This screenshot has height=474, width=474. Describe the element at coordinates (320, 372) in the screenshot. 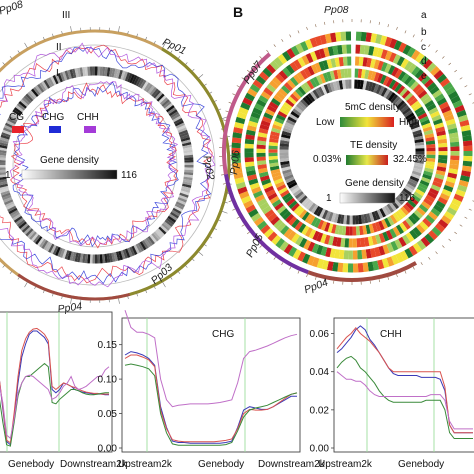

I see `y-tick-label: 0.04` at that location.